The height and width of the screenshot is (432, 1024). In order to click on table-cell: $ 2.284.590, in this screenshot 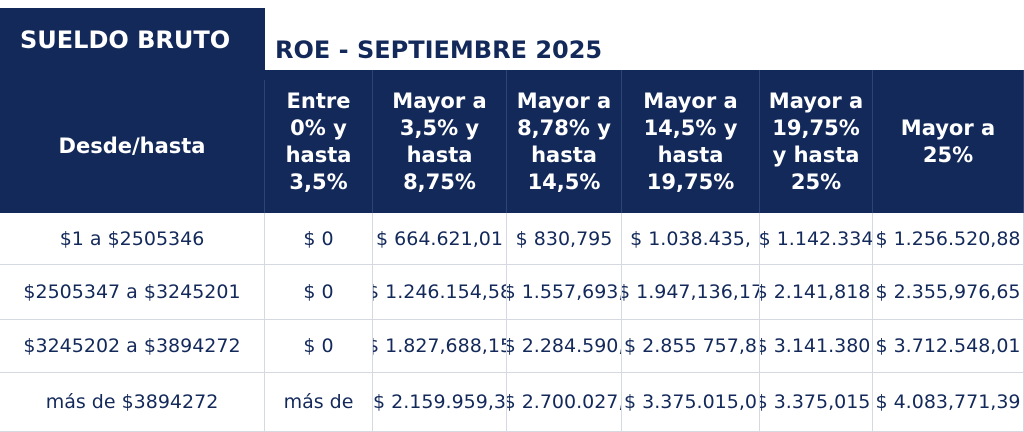, I will do `click(564, 346)`.